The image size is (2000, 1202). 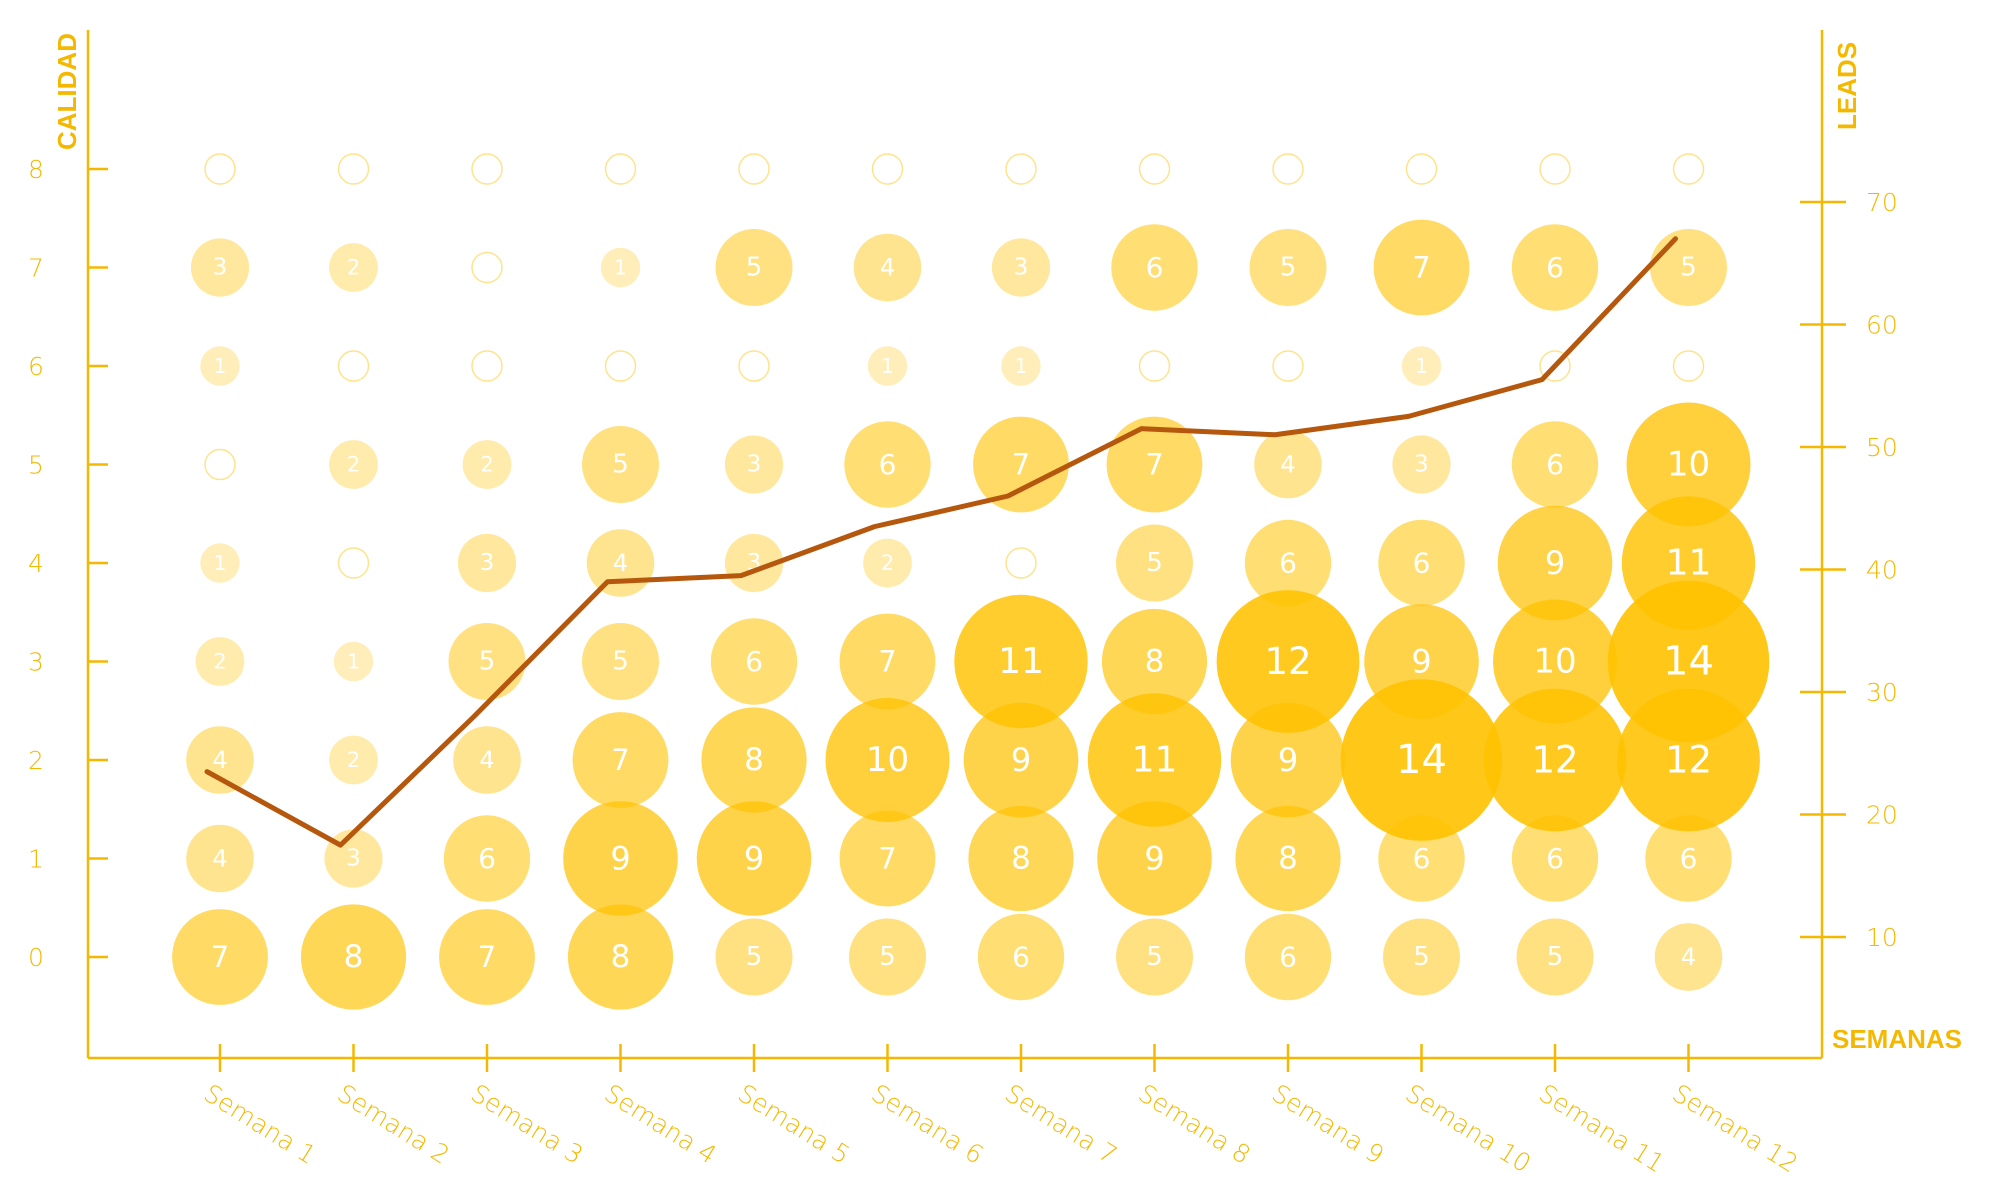 I want to click on bubble-label: 8, so click(x=754, y=760).